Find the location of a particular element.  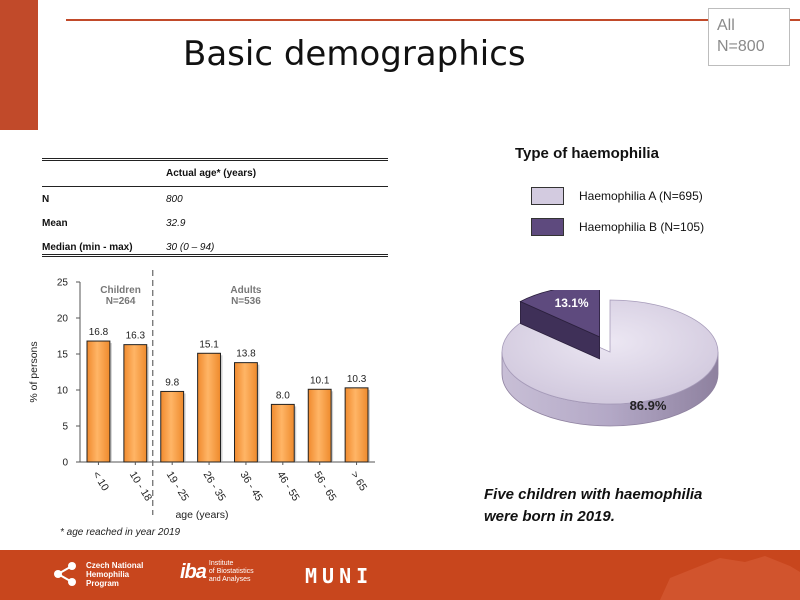

logo1-line3: Program is located at coordinates (102, 583).